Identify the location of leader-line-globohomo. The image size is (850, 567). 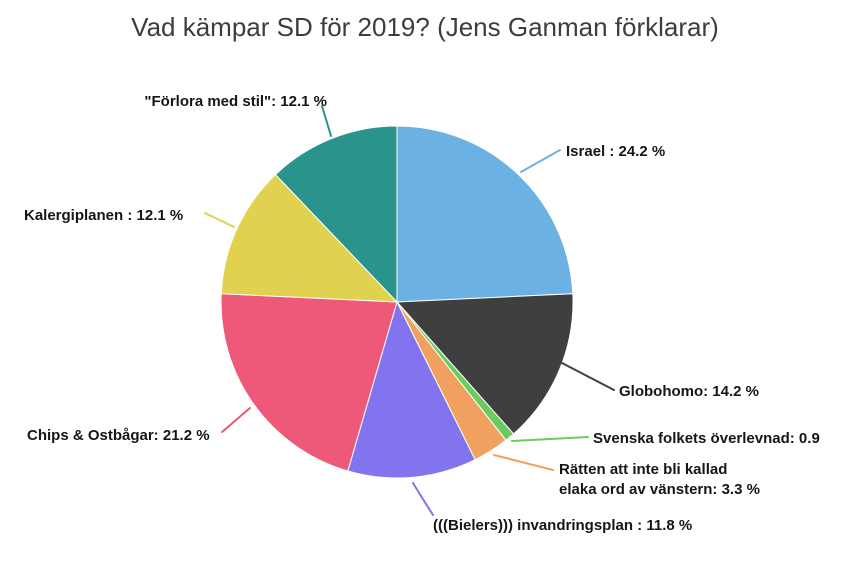
(588, 376).